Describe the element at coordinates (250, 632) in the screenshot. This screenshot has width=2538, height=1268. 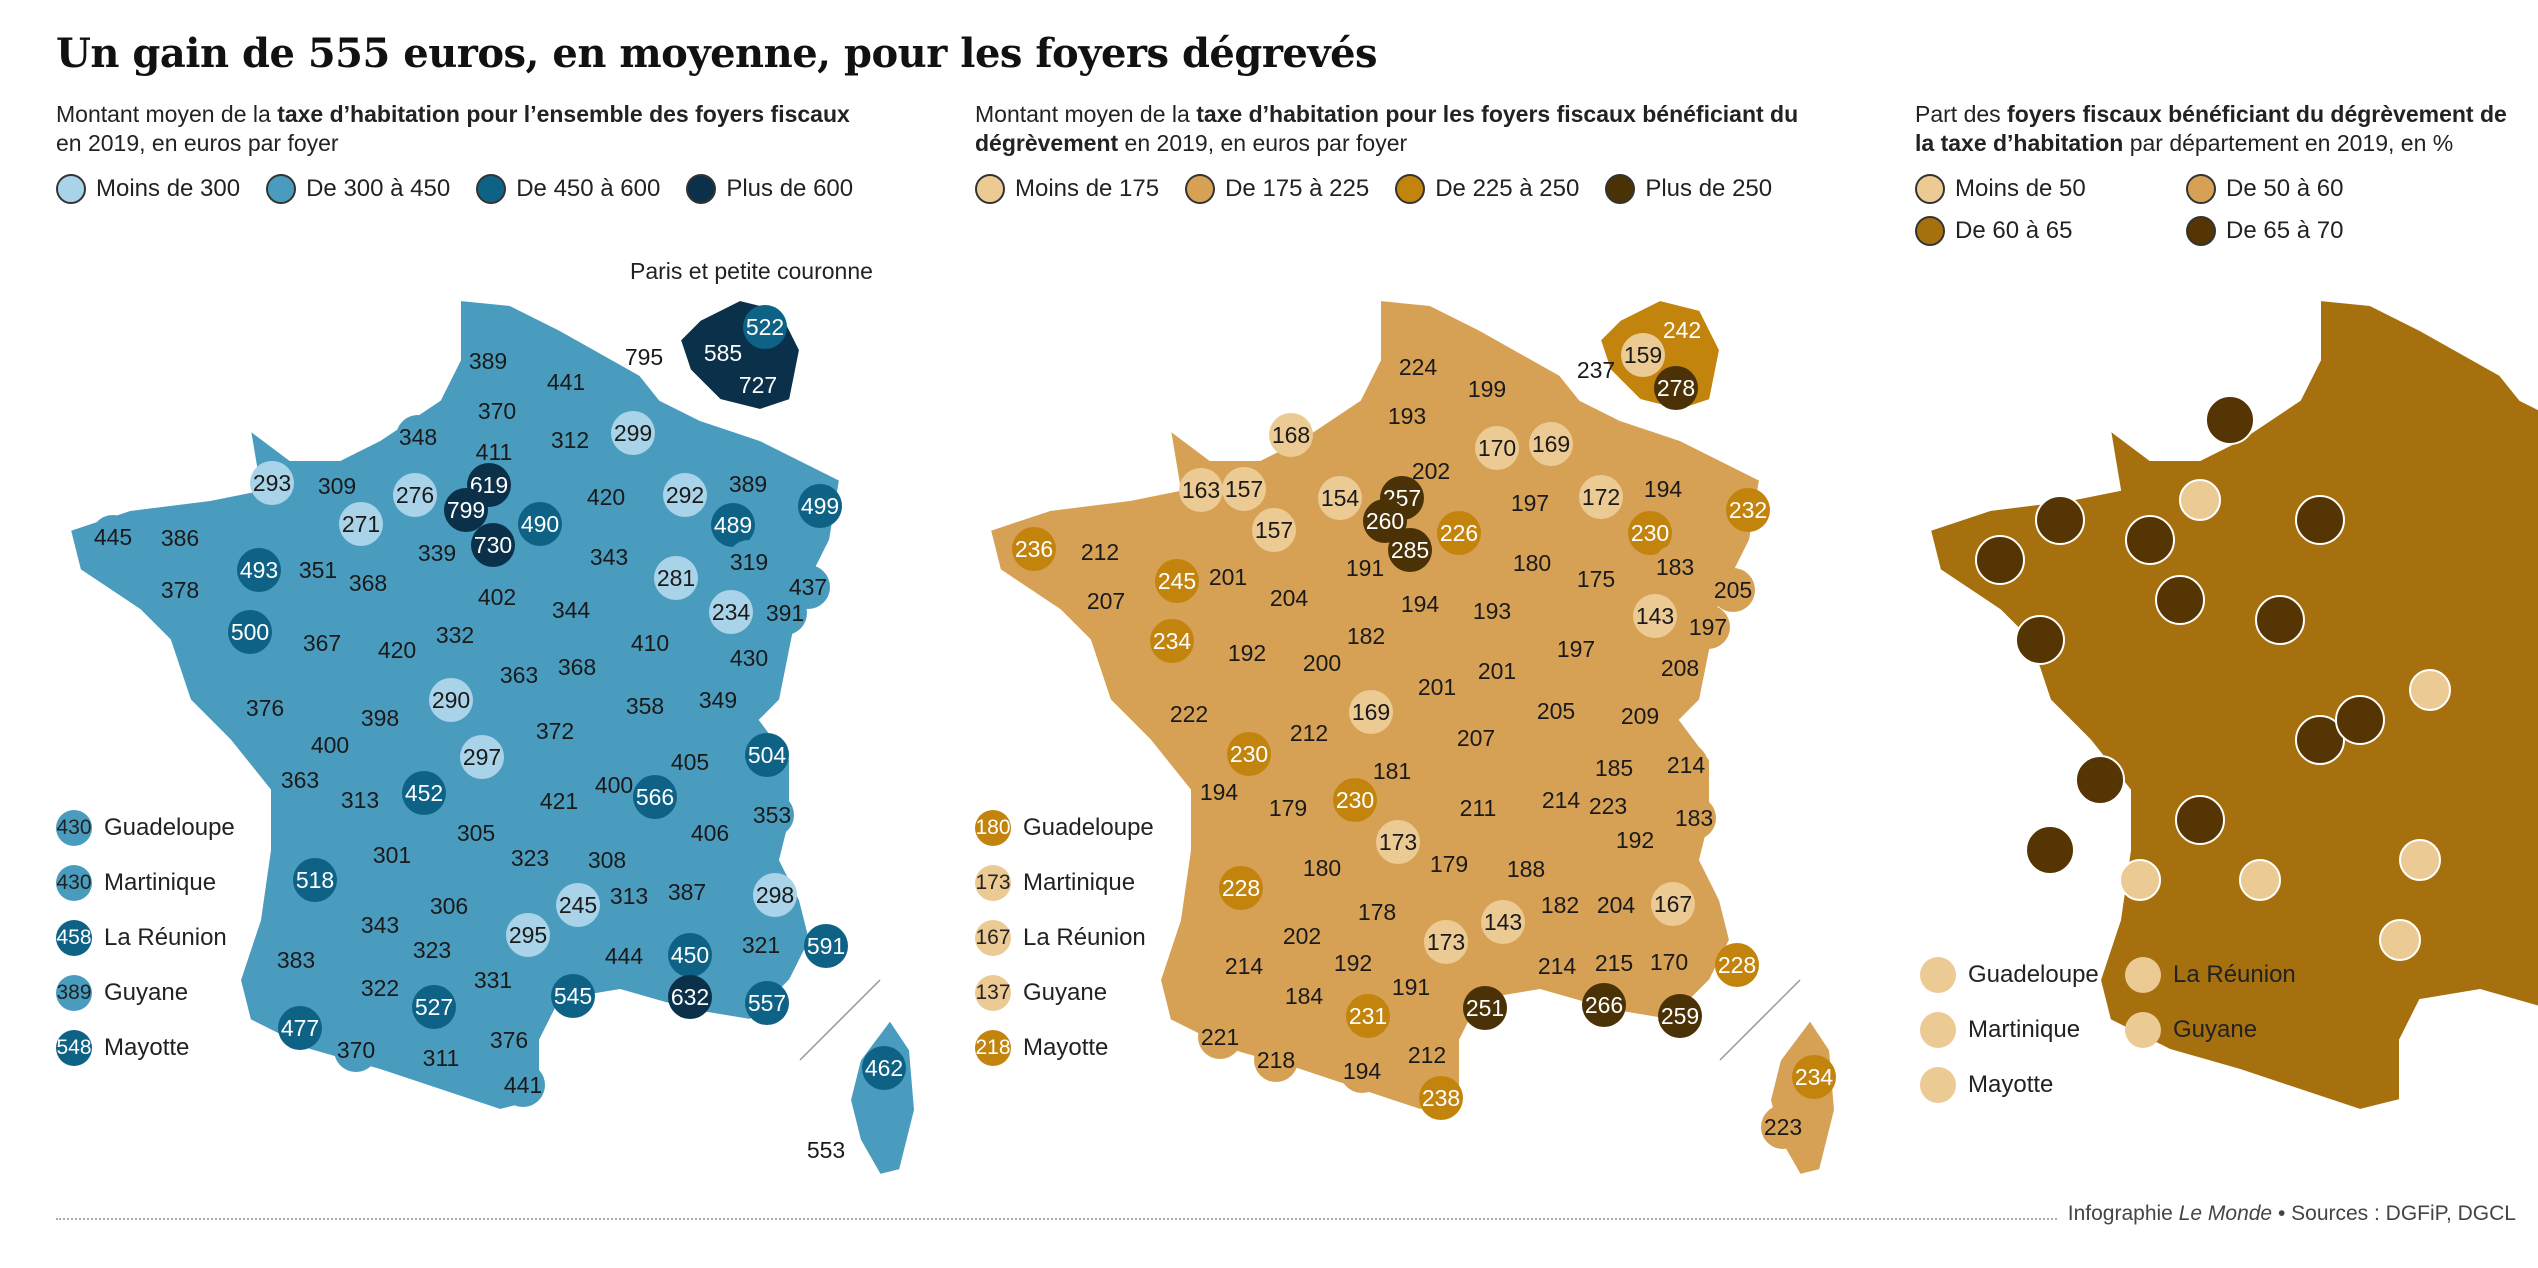
I see `department-value: 500` at that location.